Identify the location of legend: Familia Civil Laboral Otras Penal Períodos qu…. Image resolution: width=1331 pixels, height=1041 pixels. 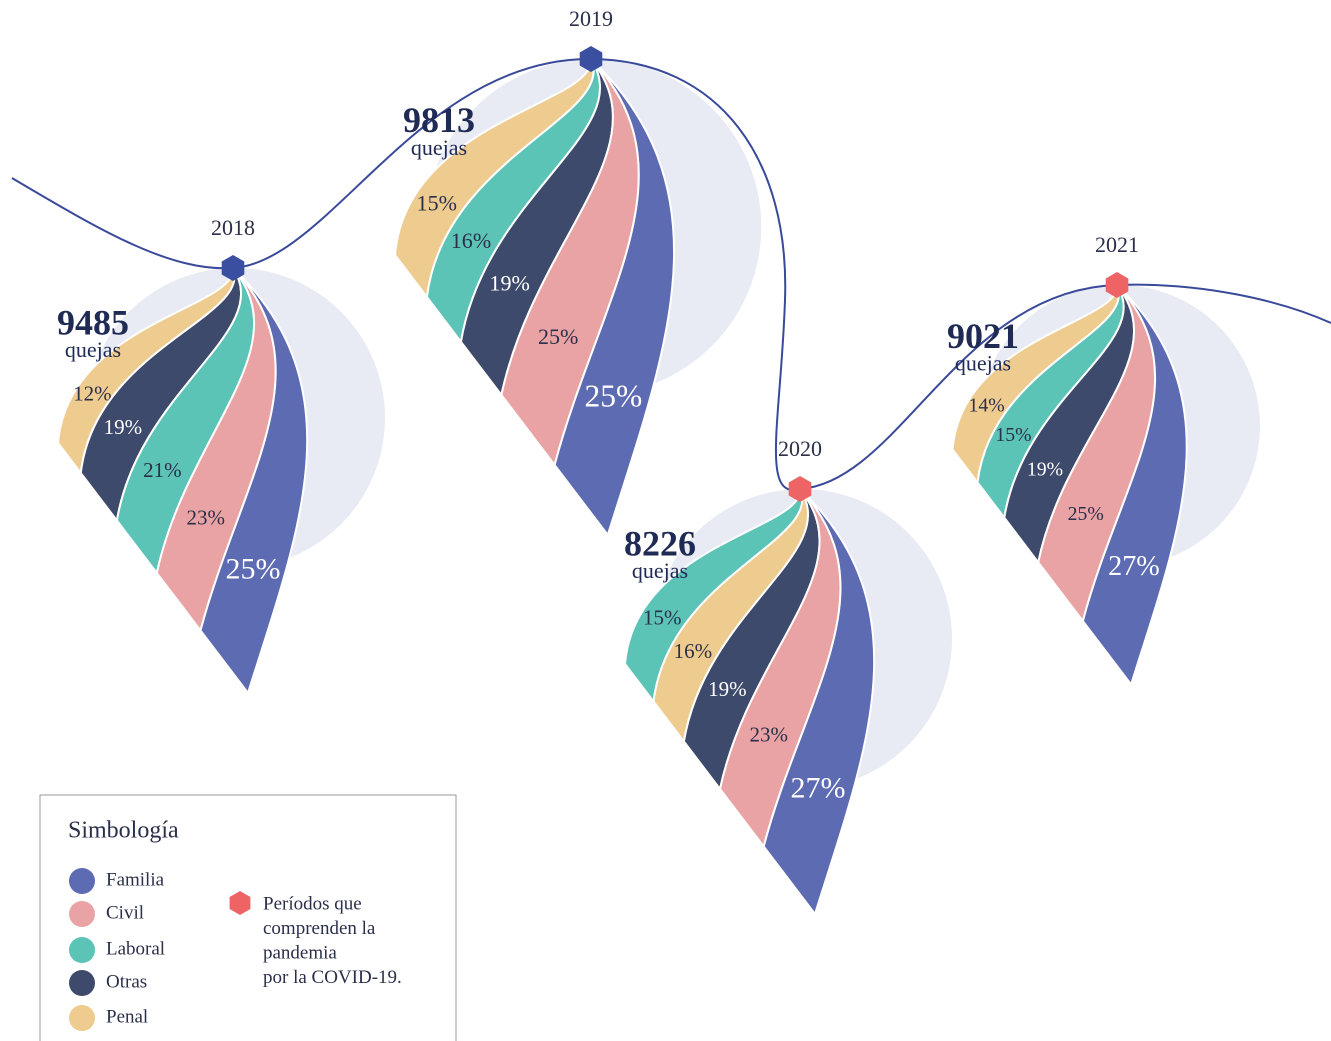
(235, 949).